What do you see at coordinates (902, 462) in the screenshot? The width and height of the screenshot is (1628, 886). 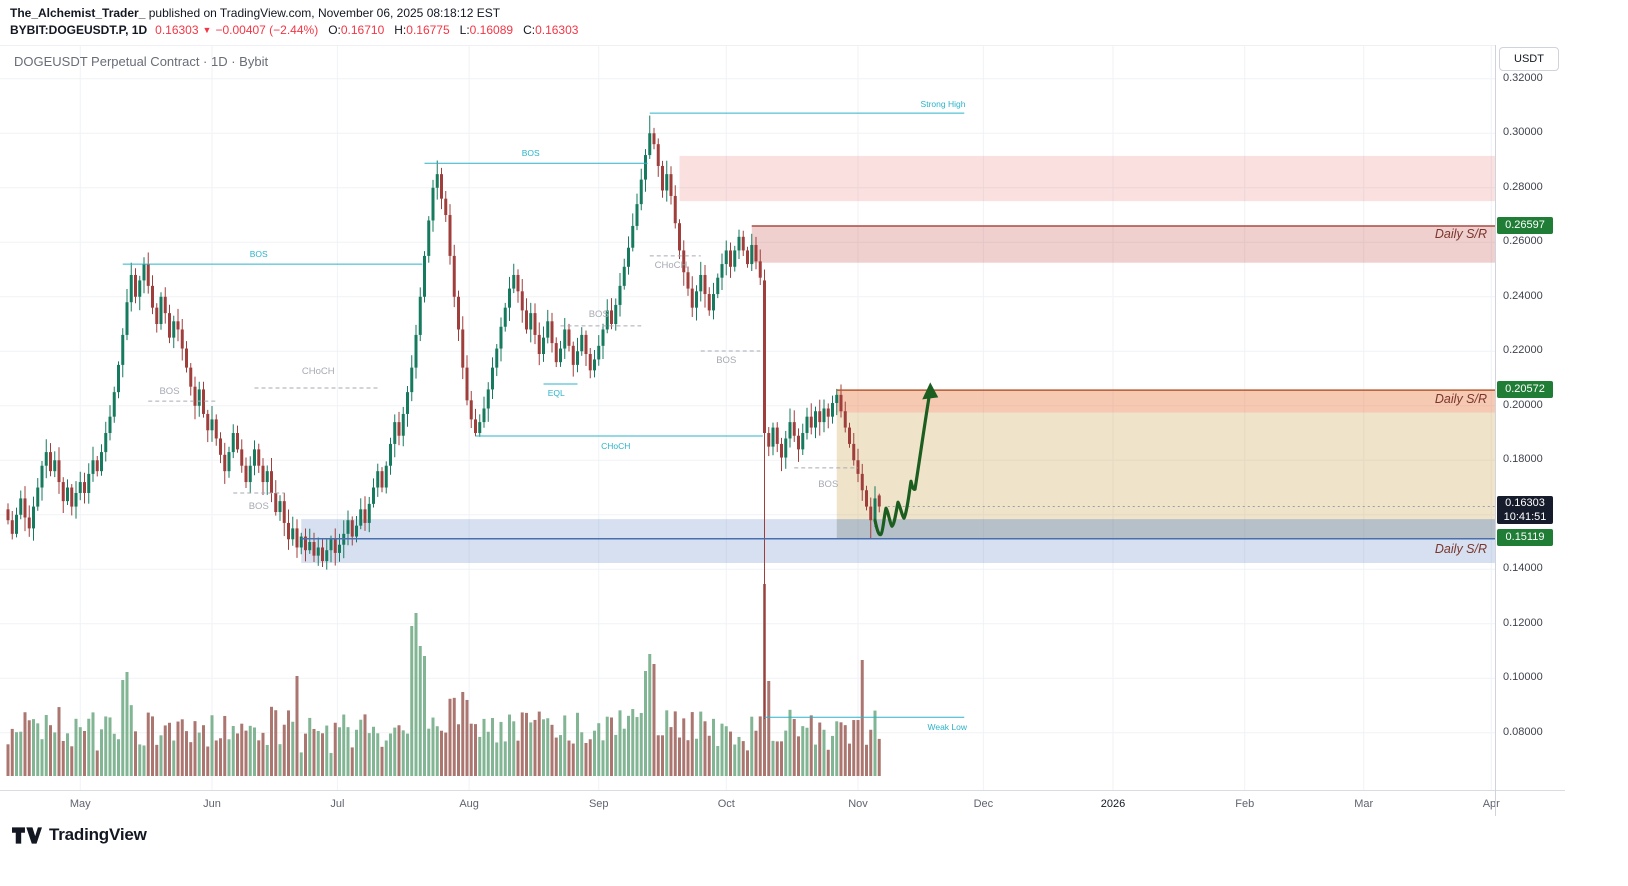 I see `projection-arrow` at bounding box center [902, 462].